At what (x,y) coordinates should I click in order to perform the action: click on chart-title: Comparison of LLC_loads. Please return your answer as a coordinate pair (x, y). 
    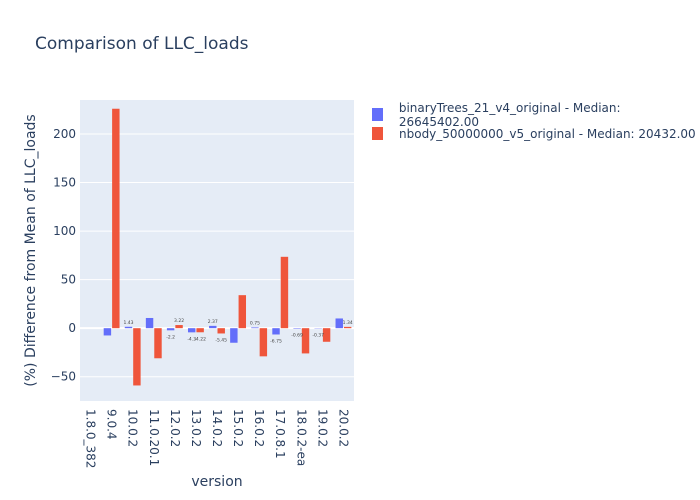
    Looking at the image, I should click on (142, 44).